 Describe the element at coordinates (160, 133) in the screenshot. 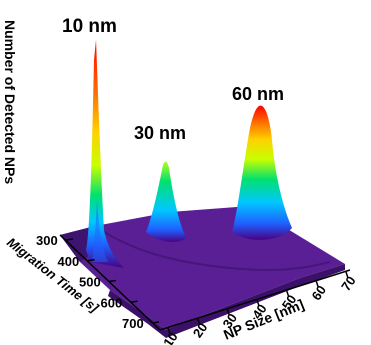

I see `peak-label-30nm: 30 nm` at that location.